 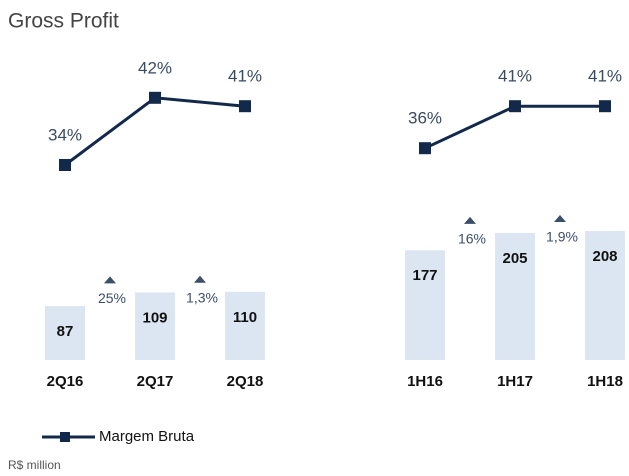 What do you see at coordinates (245, 381) in the screenshot?
I see `x-tick-label: 2Q18` at bounding box center [245, 381].